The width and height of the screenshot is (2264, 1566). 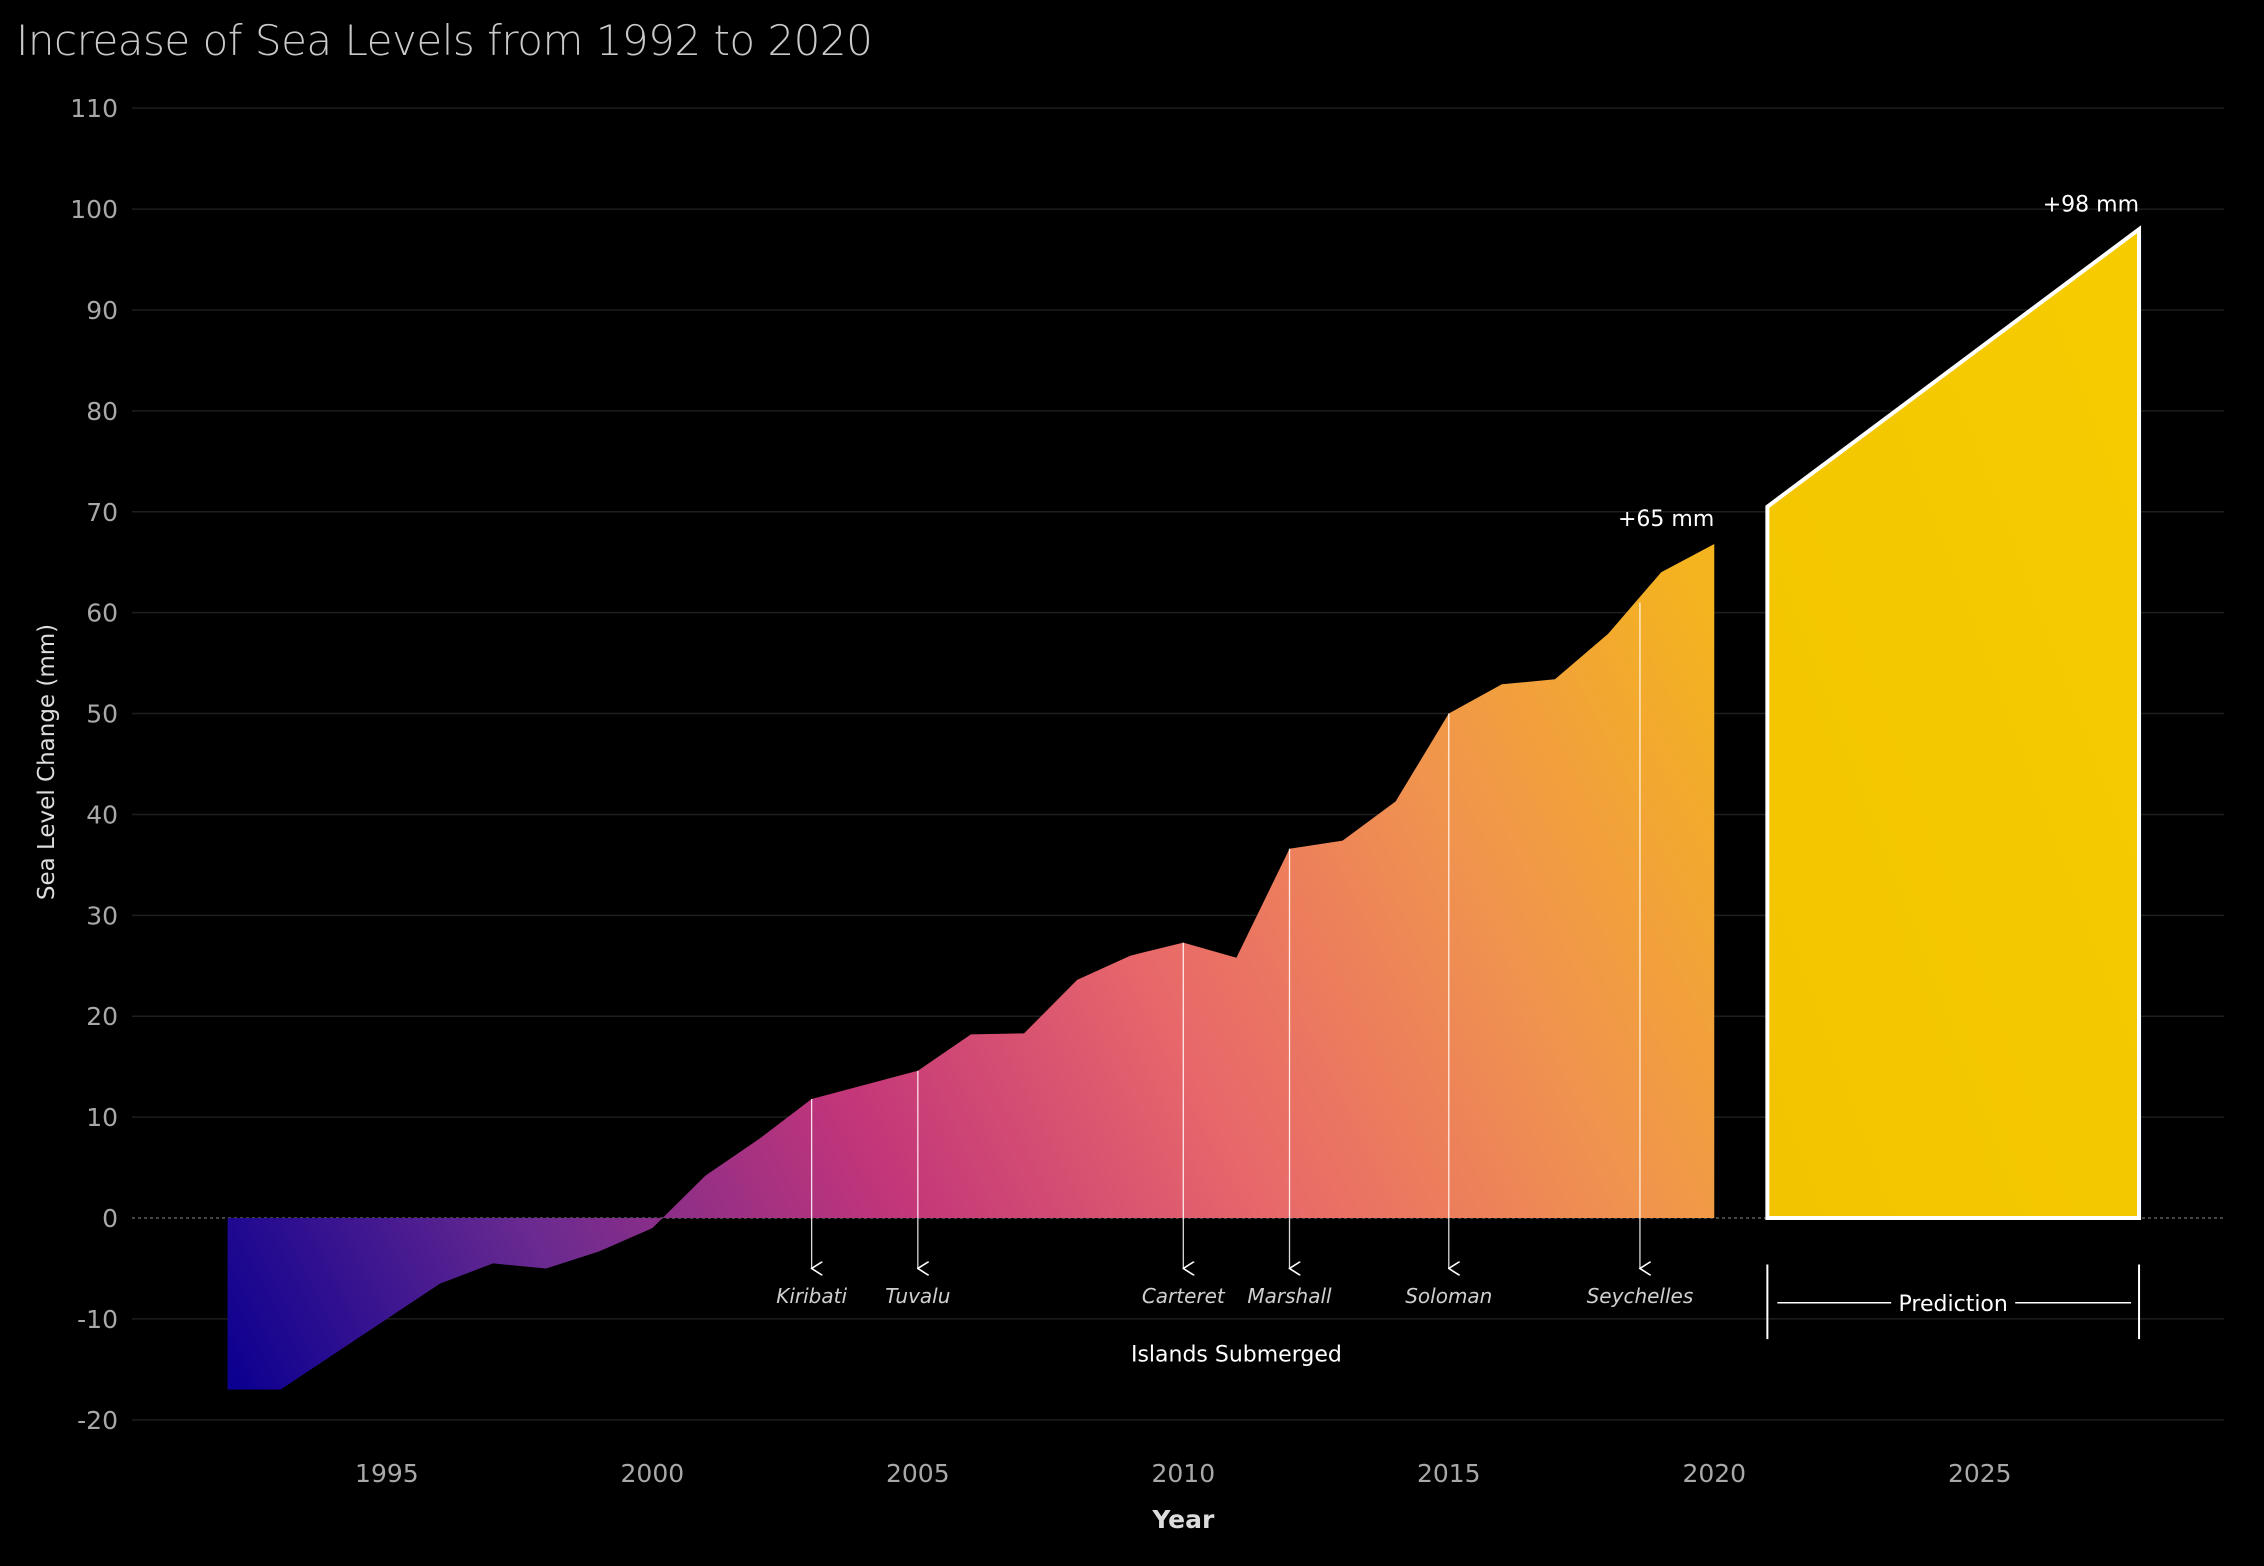 What do you see at coordinates (102, 1117) in the screenshot?
I see `y-tick-label: 10` at bounding box center [102, 1117].